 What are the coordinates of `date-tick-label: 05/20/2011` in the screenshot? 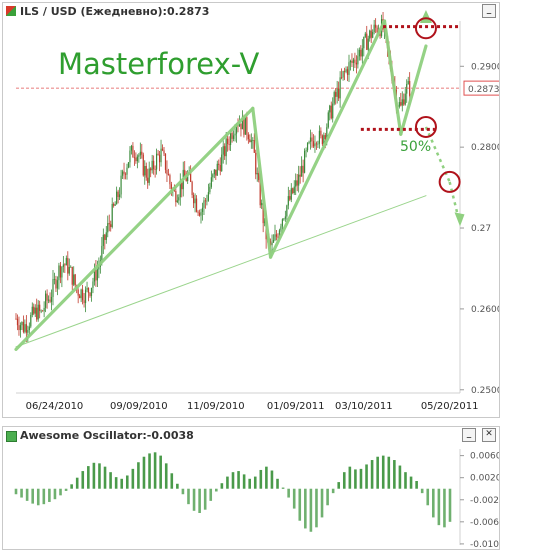 It's located at (450, 406).